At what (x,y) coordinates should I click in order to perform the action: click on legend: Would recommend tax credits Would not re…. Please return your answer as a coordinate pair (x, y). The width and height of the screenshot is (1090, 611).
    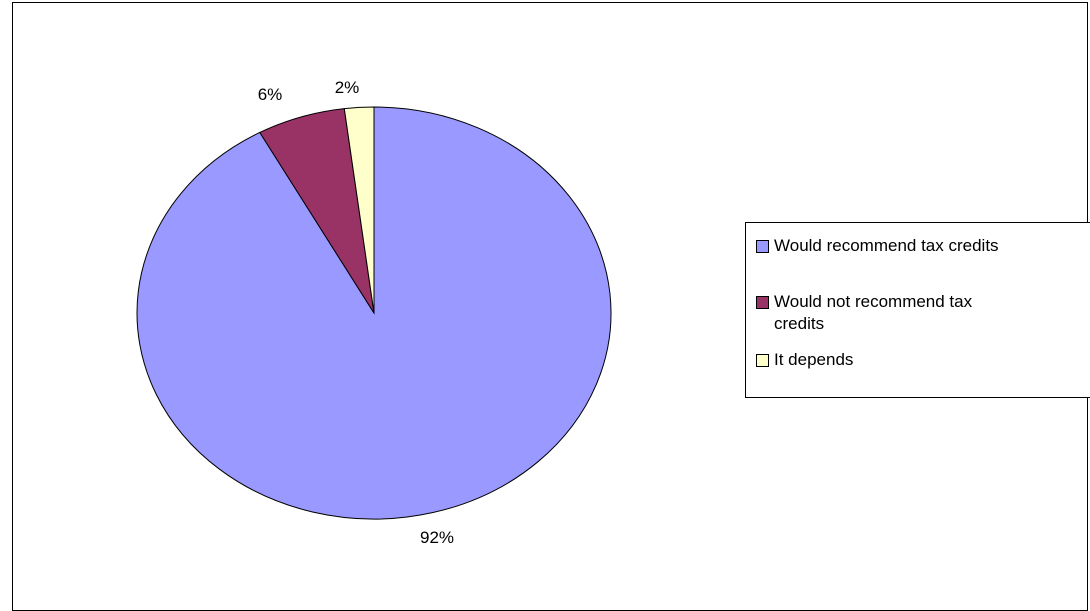
    Looking at the image, I should click on (917, 310).